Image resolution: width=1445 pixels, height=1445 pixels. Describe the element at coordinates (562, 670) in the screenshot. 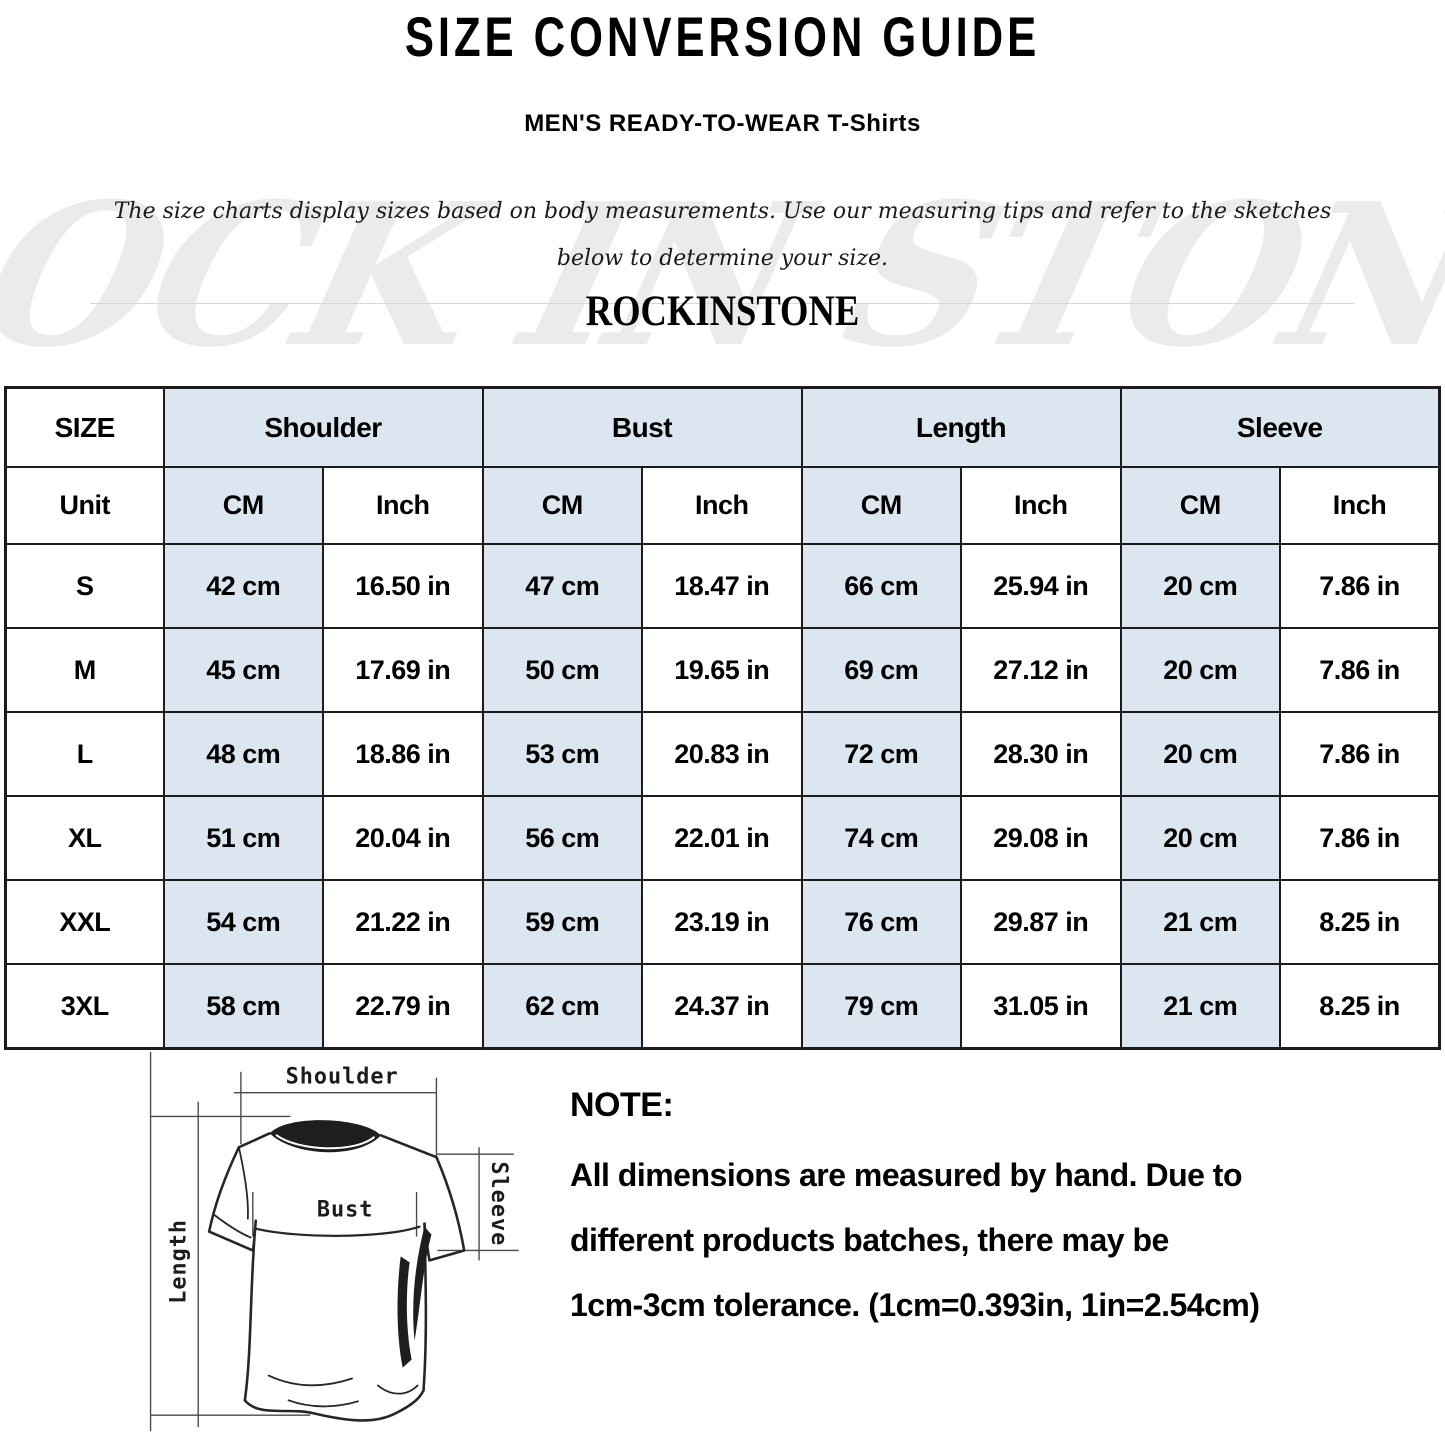

I see `table-cell: 50 cm` at that location.